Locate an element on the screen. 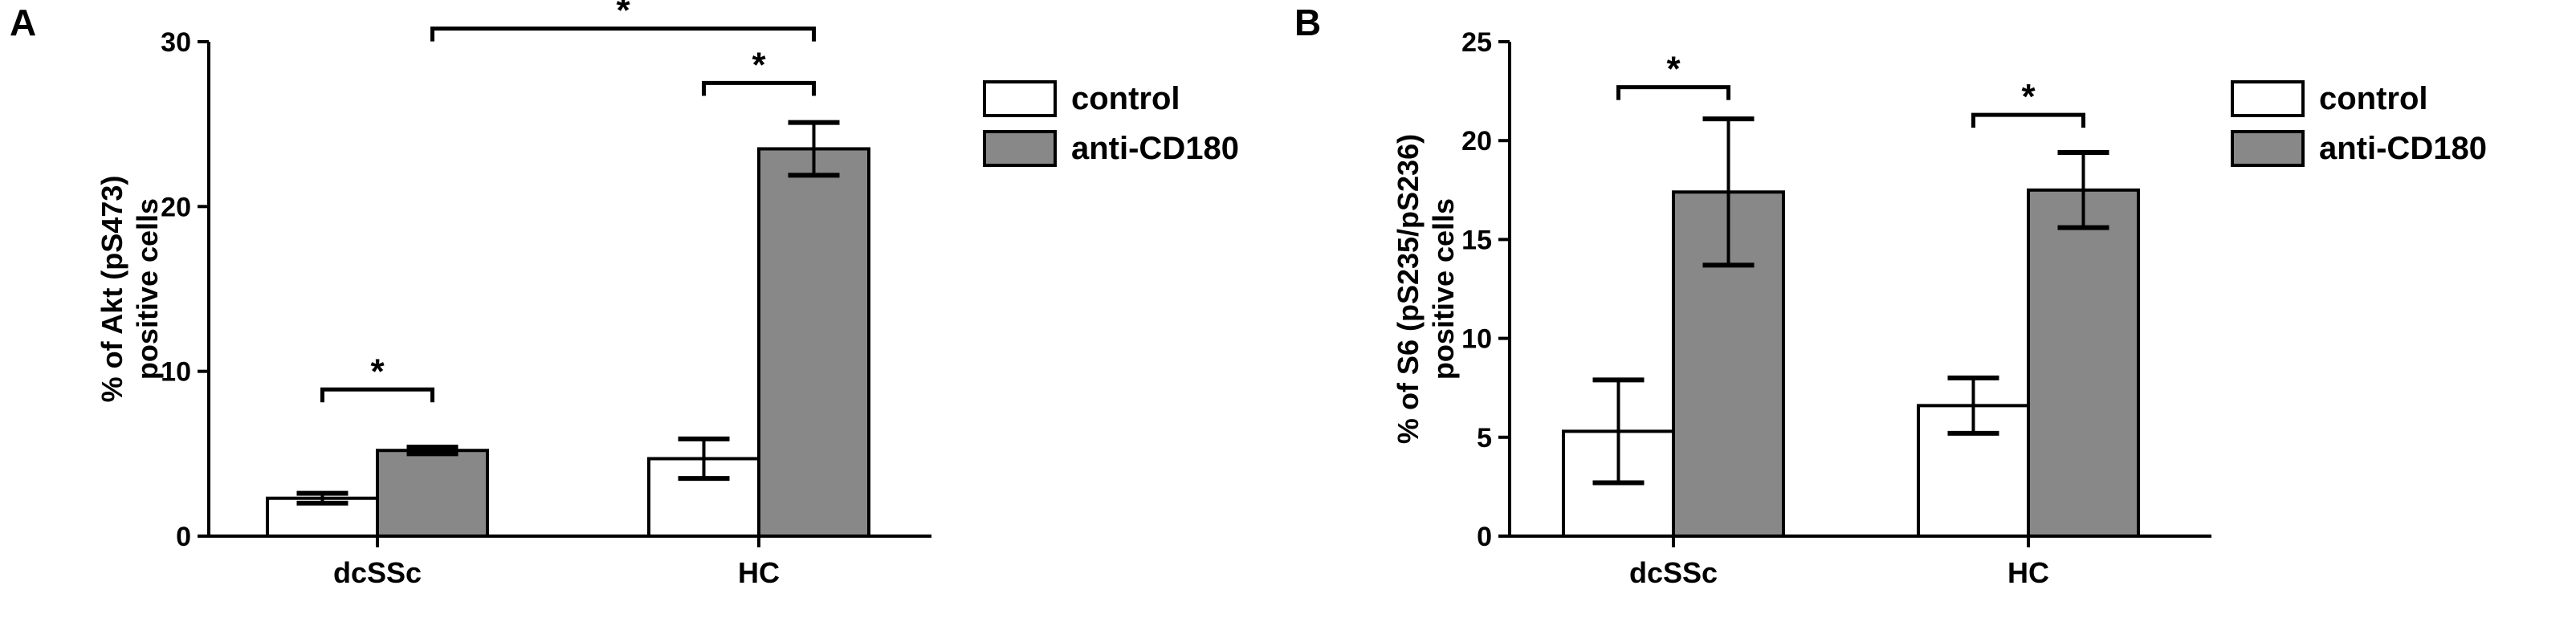  panel-letter: B is located at coordinates (1307, 23).